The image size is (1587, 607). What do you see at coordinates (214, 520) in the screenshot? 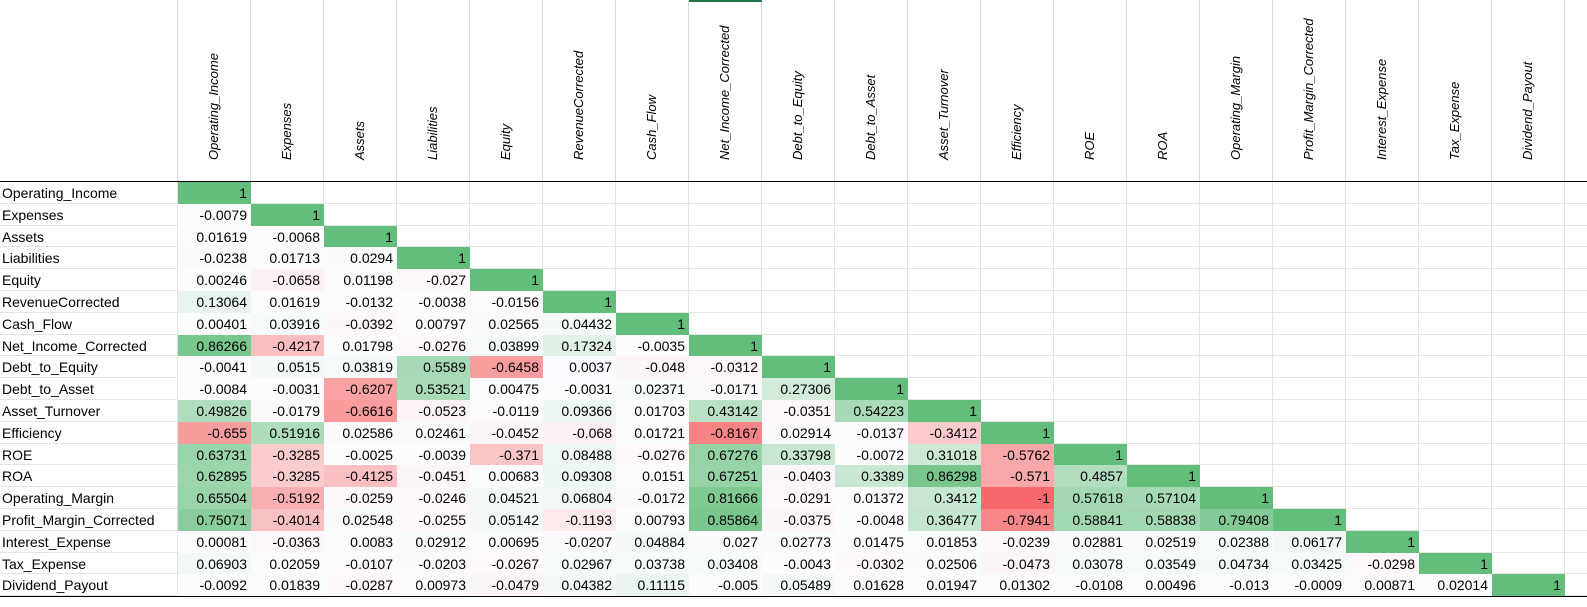
I see `correlation-cell: 0.75071` at bounding box center [214, 520].